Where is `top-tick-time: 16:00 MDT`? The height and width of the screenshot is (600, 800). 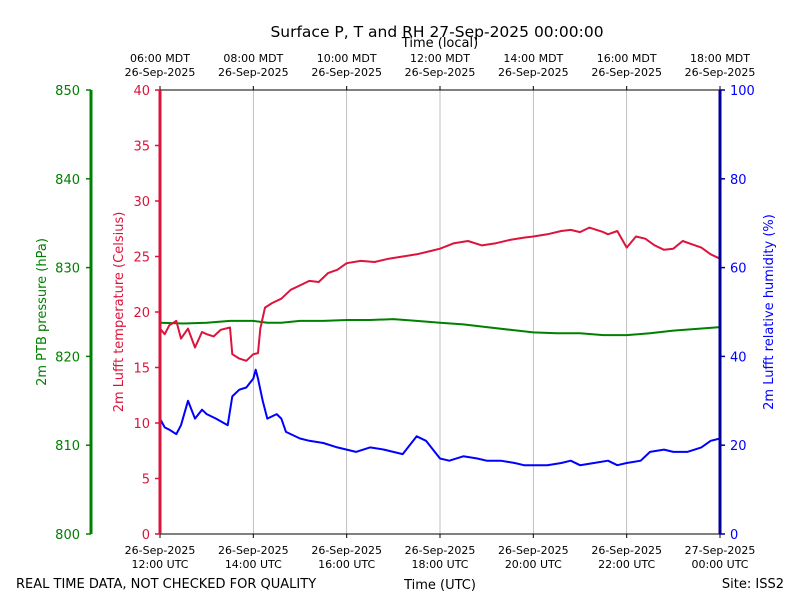
top-tick-time: 16:00 MDT is located at coordinates (627, 58).